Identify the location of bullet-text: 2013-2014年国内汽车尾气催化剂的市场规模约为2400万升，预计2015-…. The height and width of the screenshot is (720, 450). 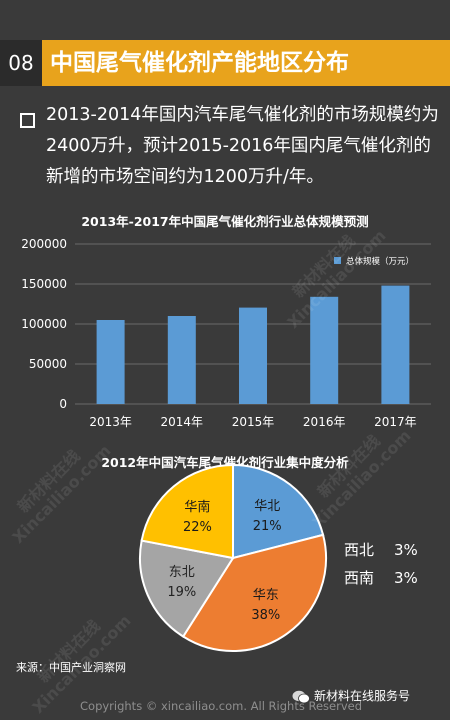
(242, 146).